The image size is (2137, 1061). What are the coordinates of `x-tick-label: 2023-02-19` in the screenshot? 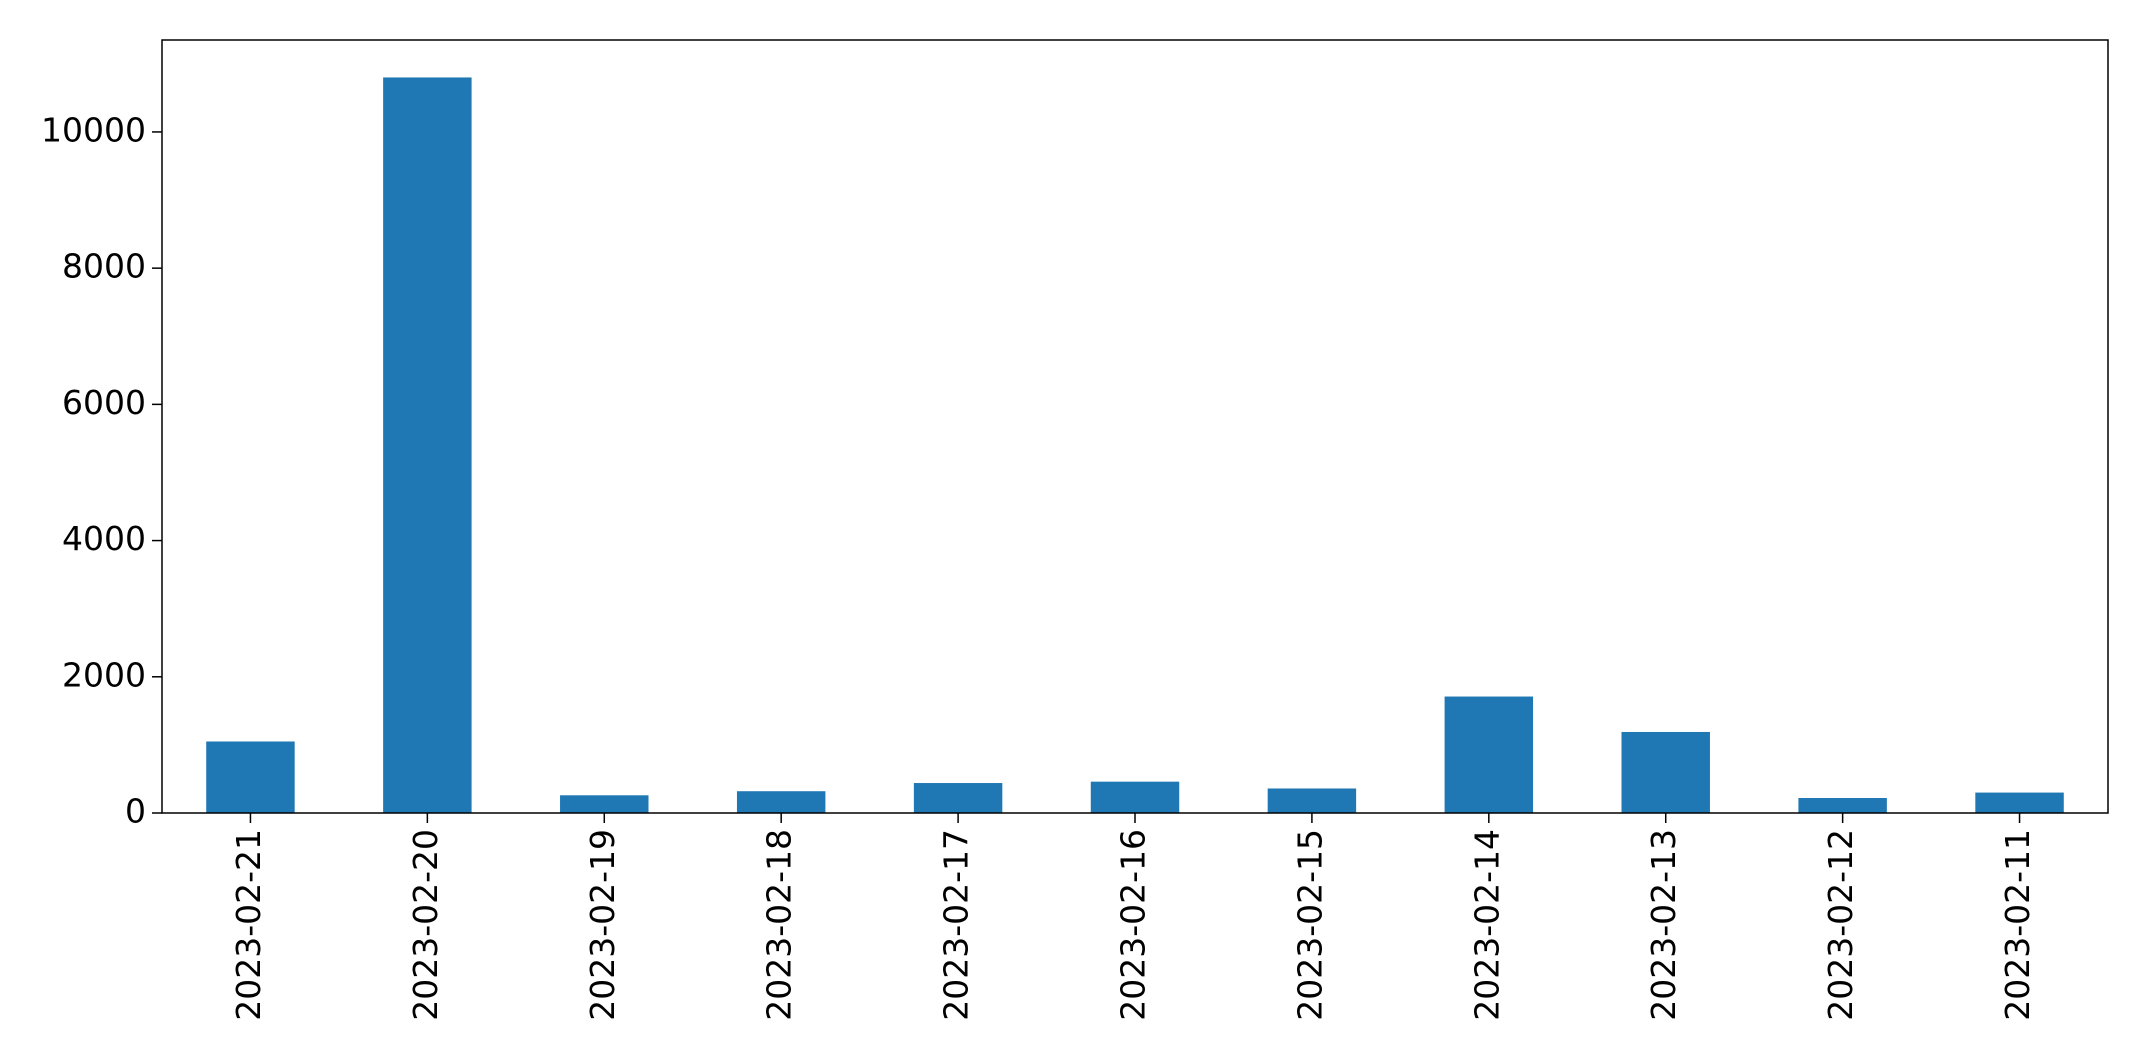 It's located at (602, 925).